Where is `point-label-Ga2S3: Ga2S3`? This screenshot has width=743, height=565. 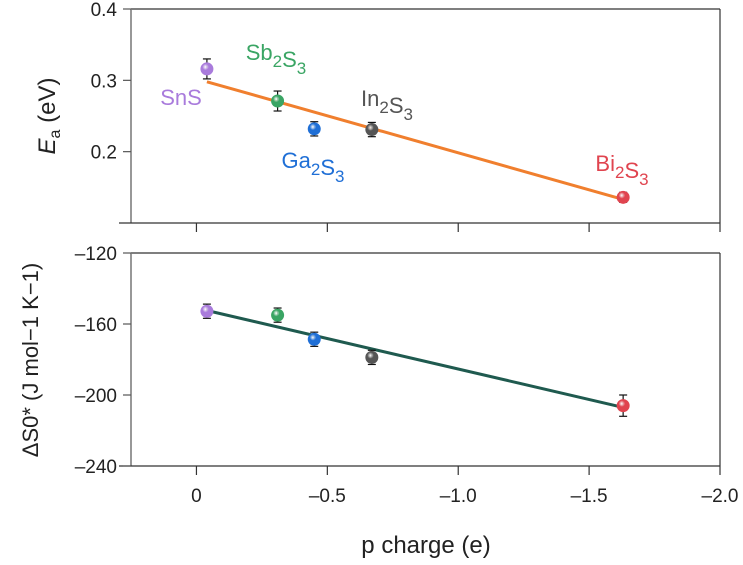 point-label-Ga2S3: Ga2S3 is located at coordinates (313, 167).